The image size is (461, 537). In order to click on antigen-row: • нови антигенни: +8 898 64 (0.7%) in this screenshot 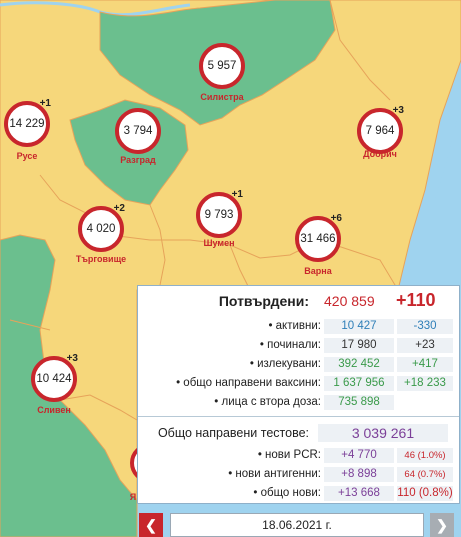, I will do `click(298, 474)`.